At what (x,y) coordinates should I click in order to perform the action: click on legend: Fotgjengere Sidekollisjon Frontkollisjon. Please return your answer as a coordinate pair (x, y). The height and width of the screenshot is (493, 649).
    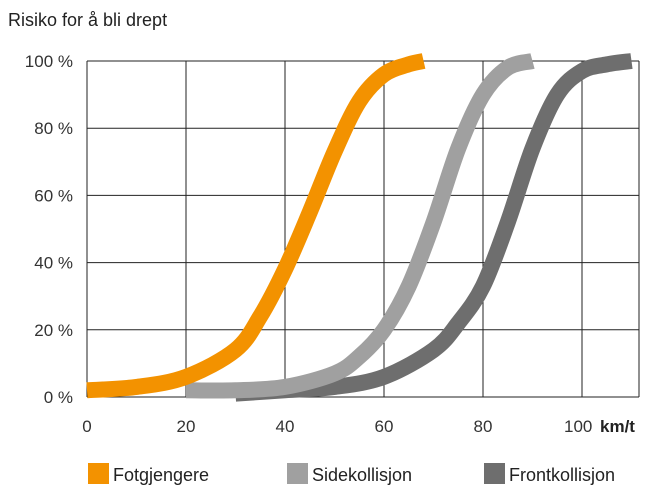
    Looking at the image, I should click on (351, 474).